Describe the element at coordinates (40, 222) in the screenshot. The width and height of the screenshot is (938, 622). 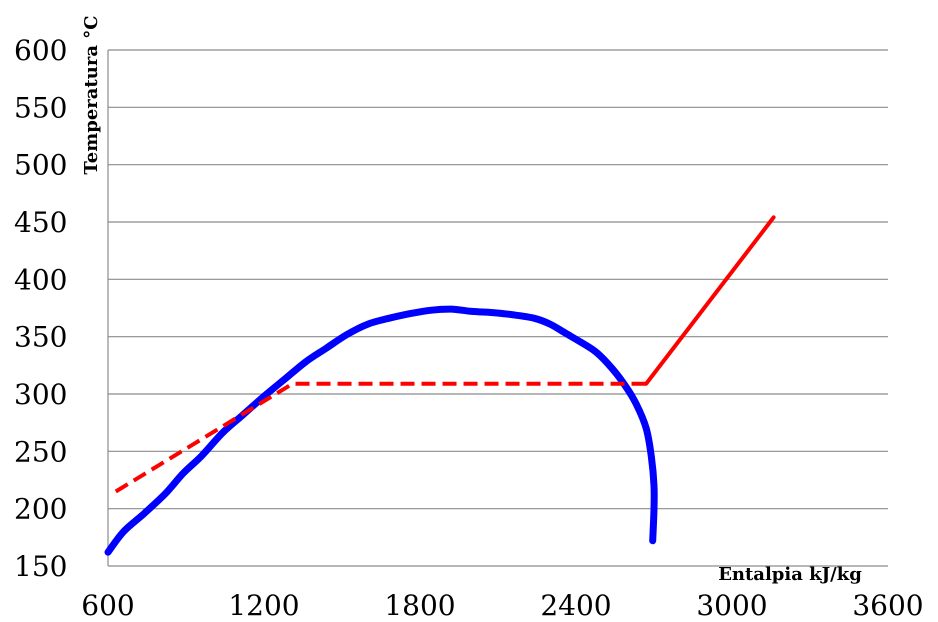
I see `y-tick-label-450: 450` at that location.